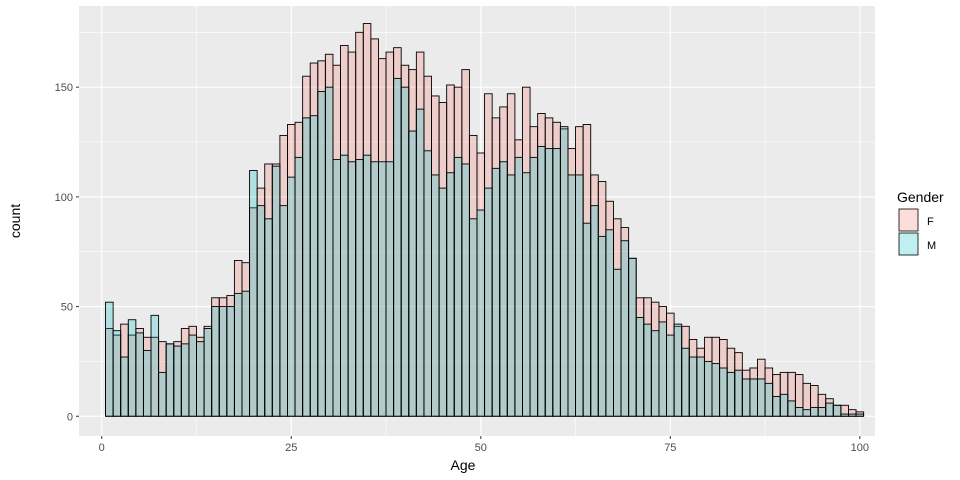  What do you see at coordinates (481, 448) in the screenshot?
I see `x-tick-label: 50` at bounding box center [481, 448].